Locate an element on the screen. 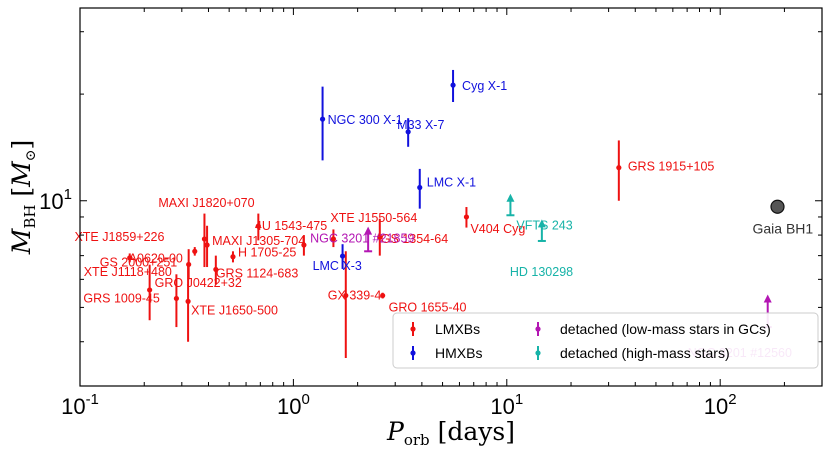 Image resolution: width=831 pixels, height=453 pixels. legend-swatch-marker-detached-high-mass-stars- is located at coordinates (538, 353).